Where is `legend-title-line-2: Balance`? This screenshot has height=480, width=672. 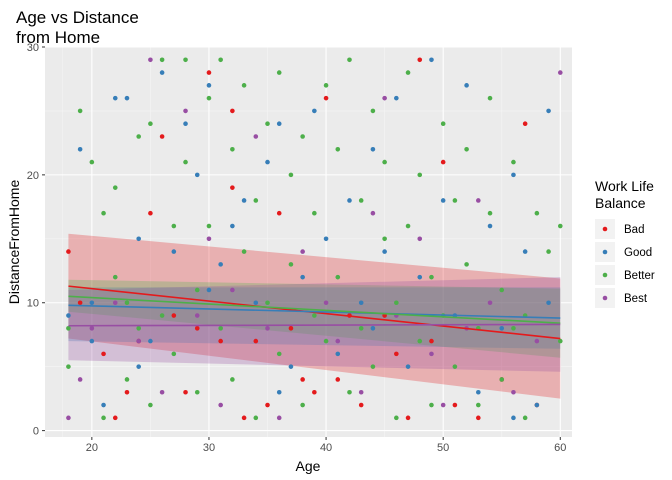 legend-title-line-2: Balance is located at coordinates (620, 203).